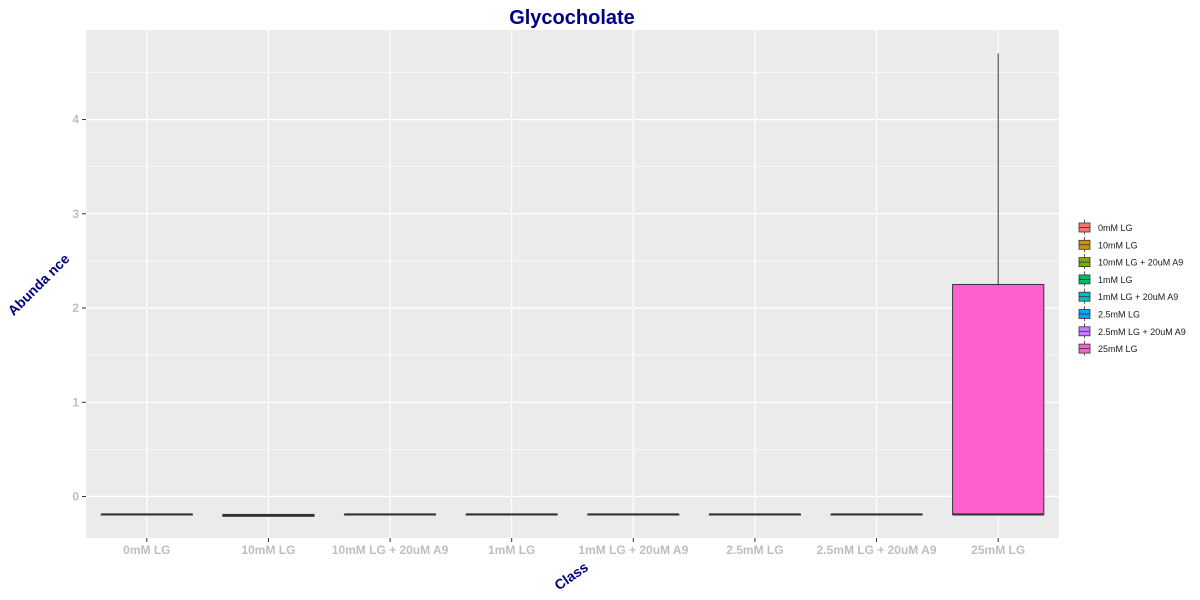 This screenshot has width=1200, height=600. I want to click on legend-item-1: 10mM LG, so click(1108, 244).